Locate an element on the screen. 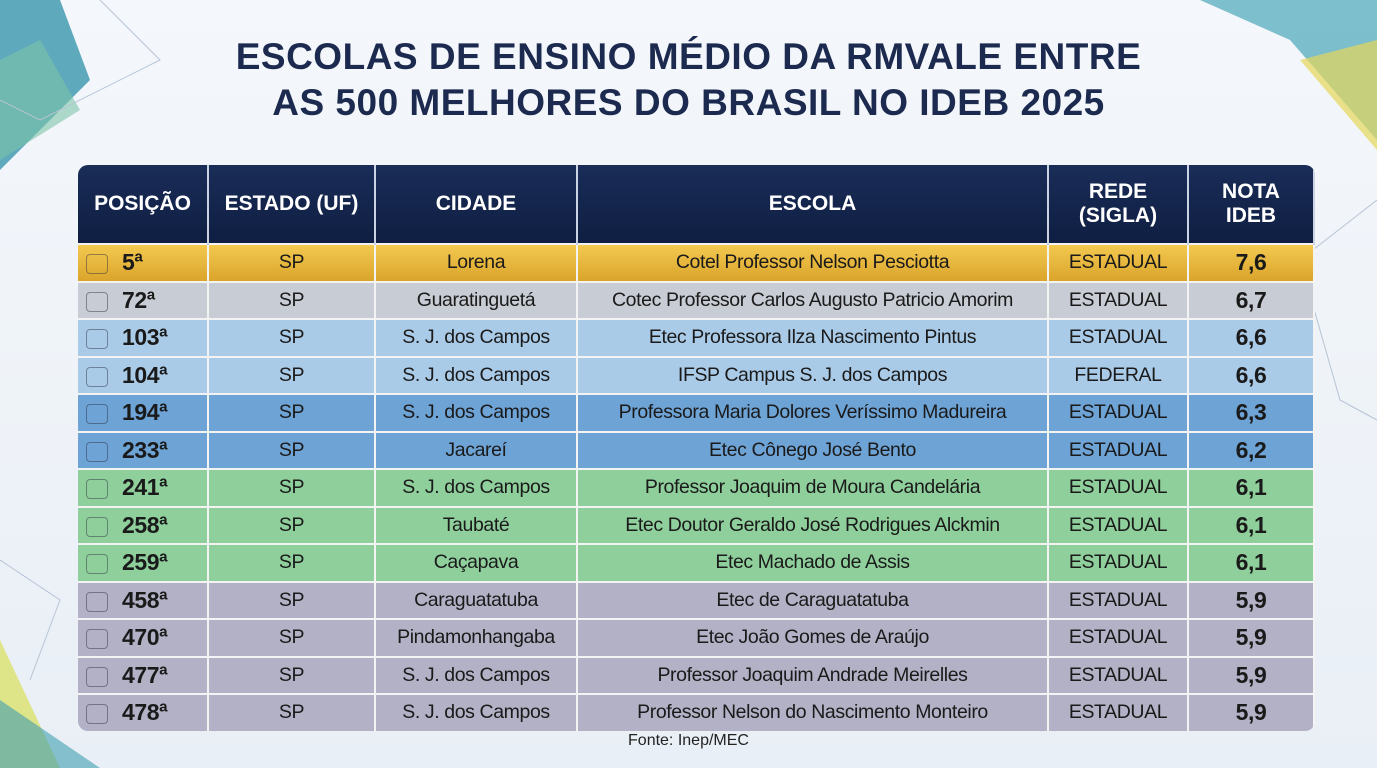 The image size is (1377, 768). table-cell: 233ª is located at coordinates (143, 449).